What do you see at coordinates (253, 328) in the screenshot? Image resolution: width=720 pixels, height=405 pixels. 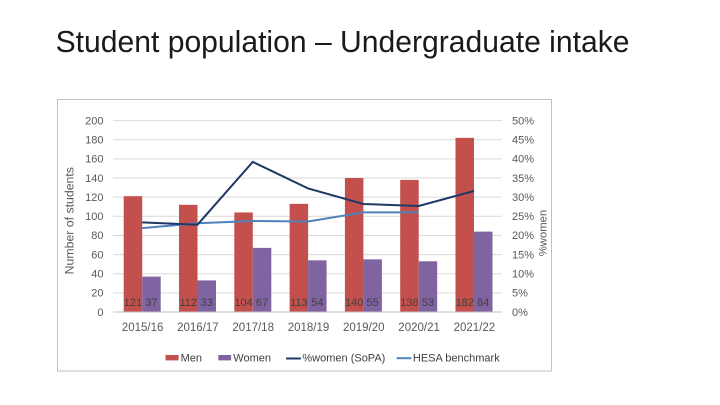 I see `svg-text: 2017/18` at bounding box center [253, 328].